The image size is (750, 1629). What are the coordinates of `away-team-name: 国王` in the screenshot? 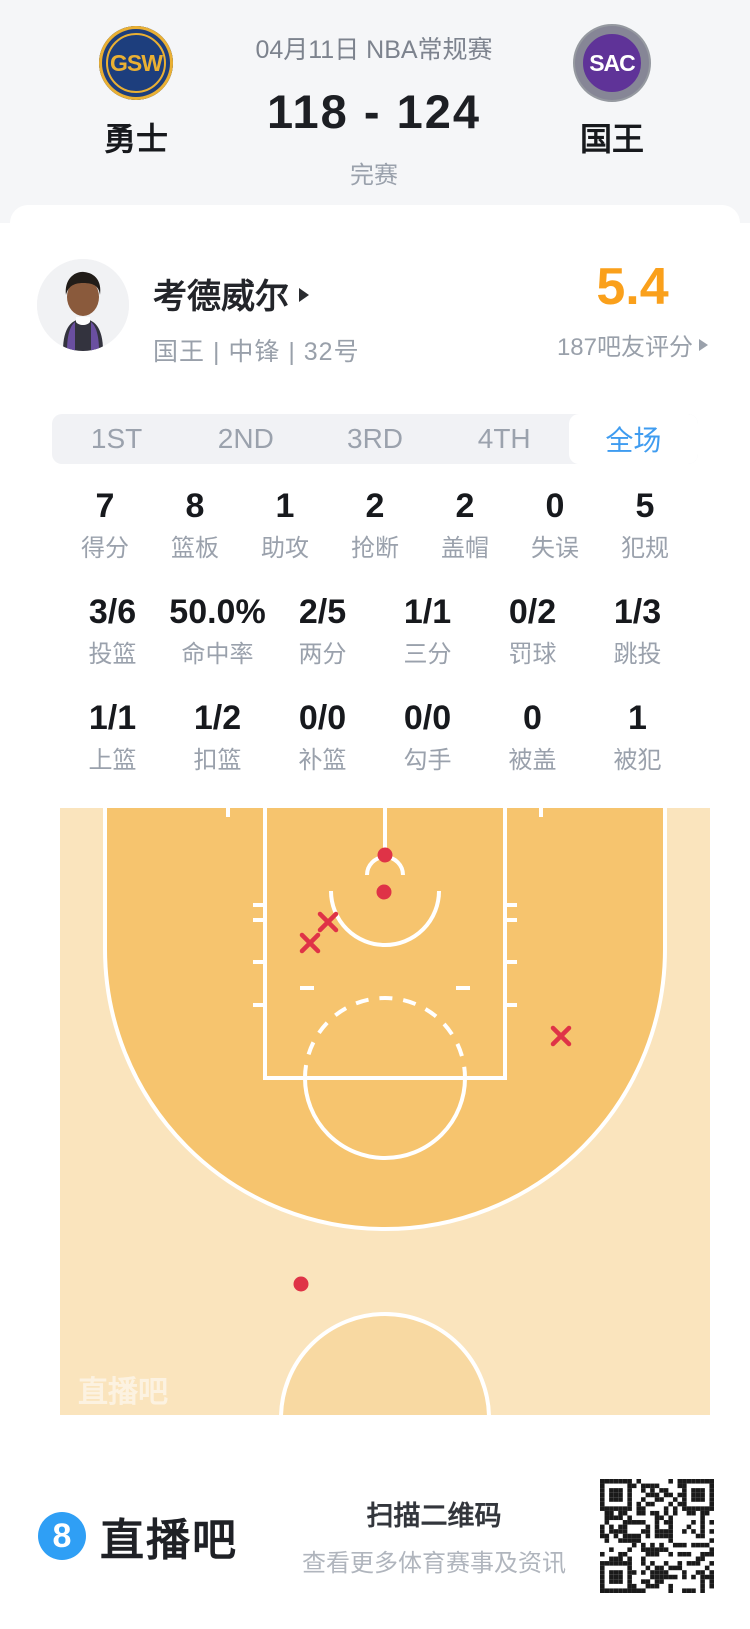 It's located at (611, 139).